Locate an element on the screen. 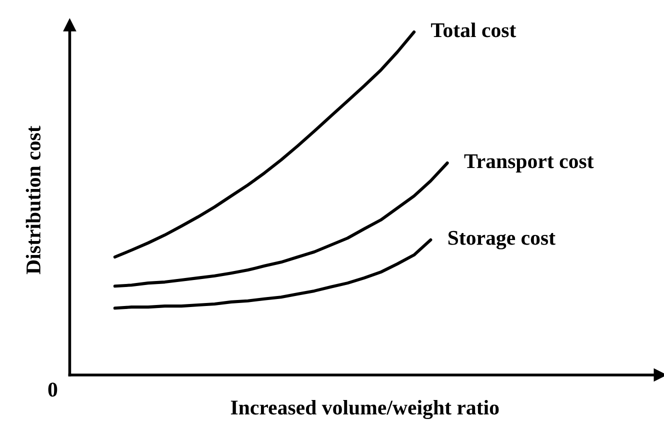  x-axis-title: Increased volume/weight ratio is located at coordinates (364, 410).